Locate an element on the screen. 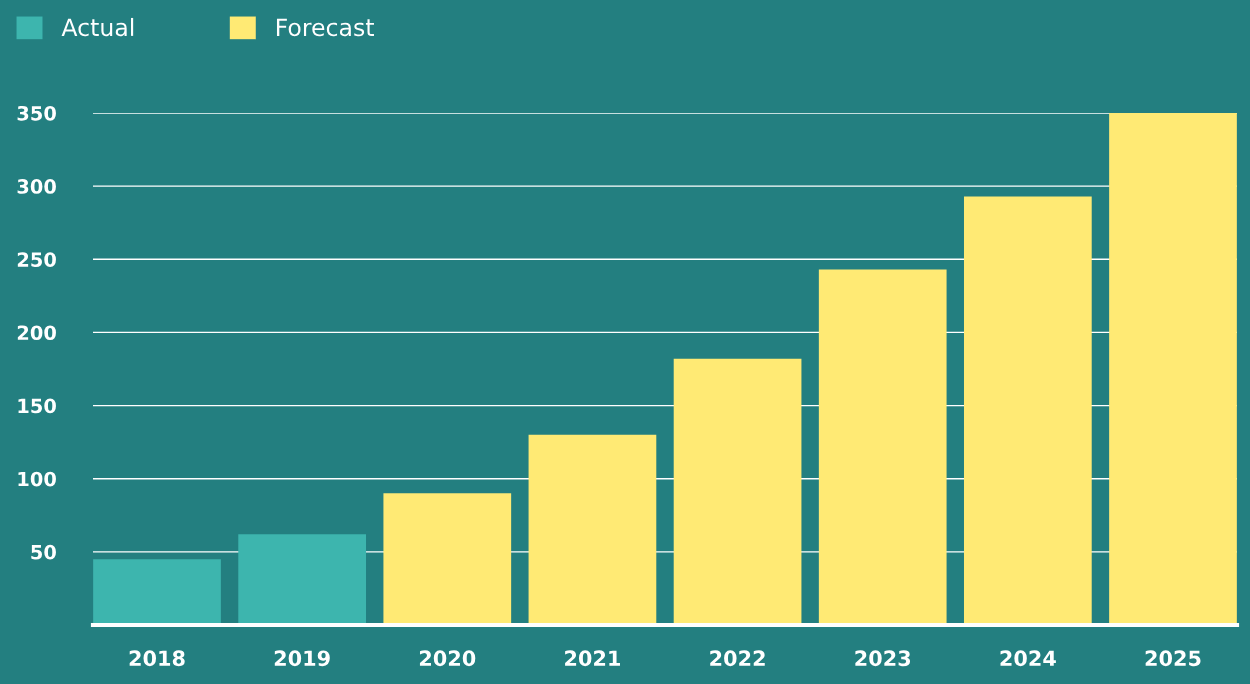 This screenshot has height=684, width=1250. y-tick-label: 50 is located at coordinates (43, 552).